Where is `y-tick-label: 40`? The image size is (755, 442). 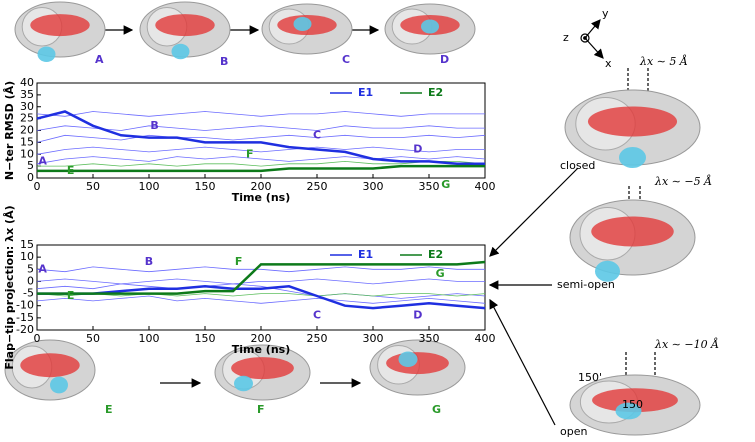
y-tick-label: 40 is located at coordinates (27, 82).